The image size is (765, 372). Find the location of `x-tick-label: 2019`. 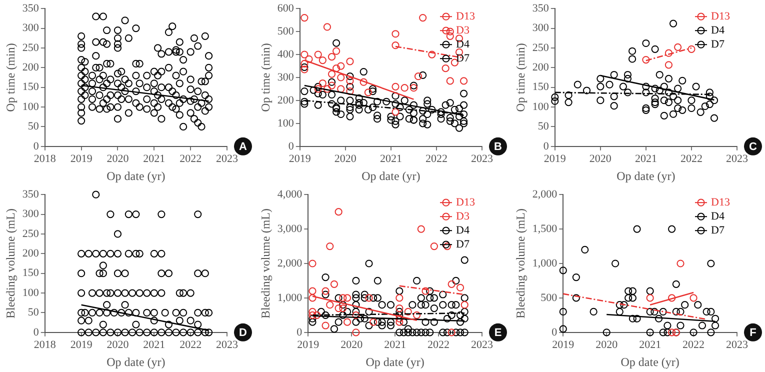

x-tick-label: 2019 is located at coordinates (300, 158).